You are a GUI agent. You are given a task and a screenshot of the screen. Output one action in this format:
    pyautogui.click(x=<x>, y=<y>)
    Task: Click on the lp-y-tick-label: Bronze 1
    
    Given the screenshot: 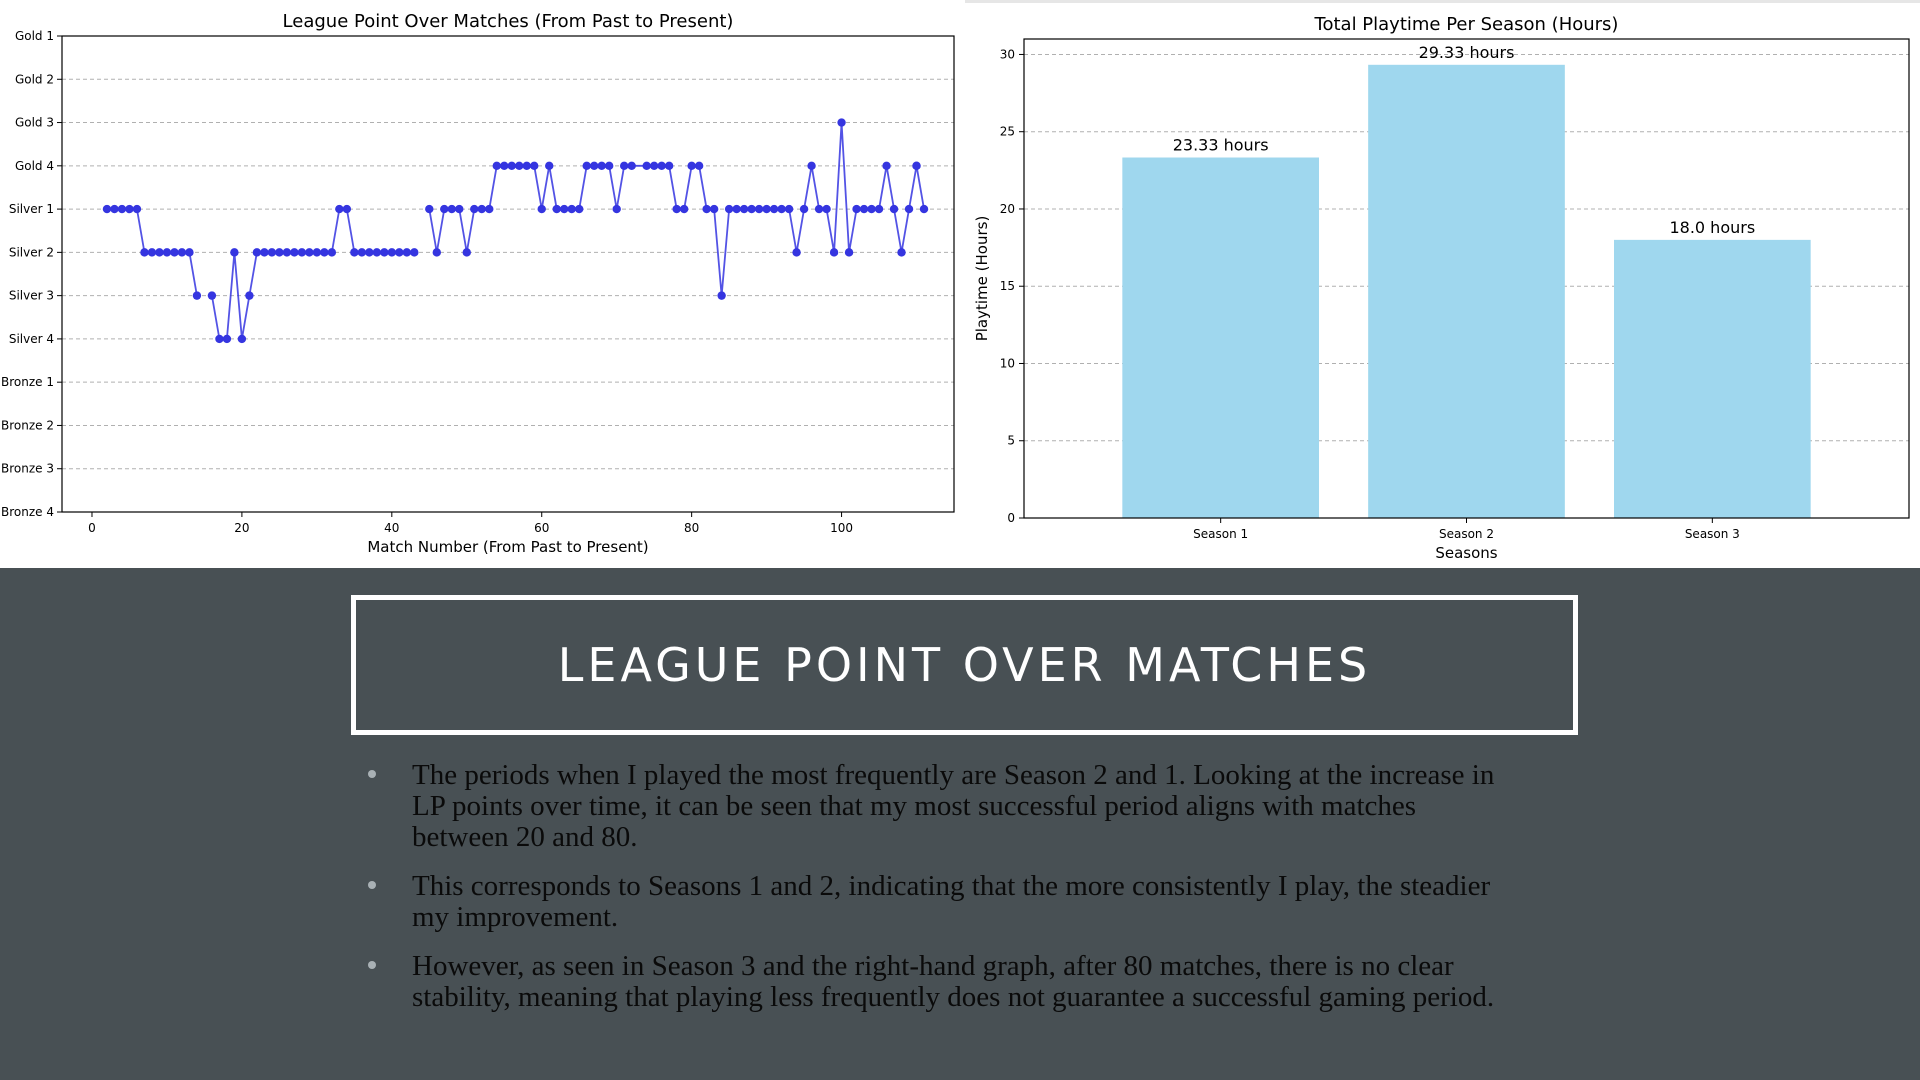 What is the action you would take?
    pyautogui.click(x=27, y=382)
    